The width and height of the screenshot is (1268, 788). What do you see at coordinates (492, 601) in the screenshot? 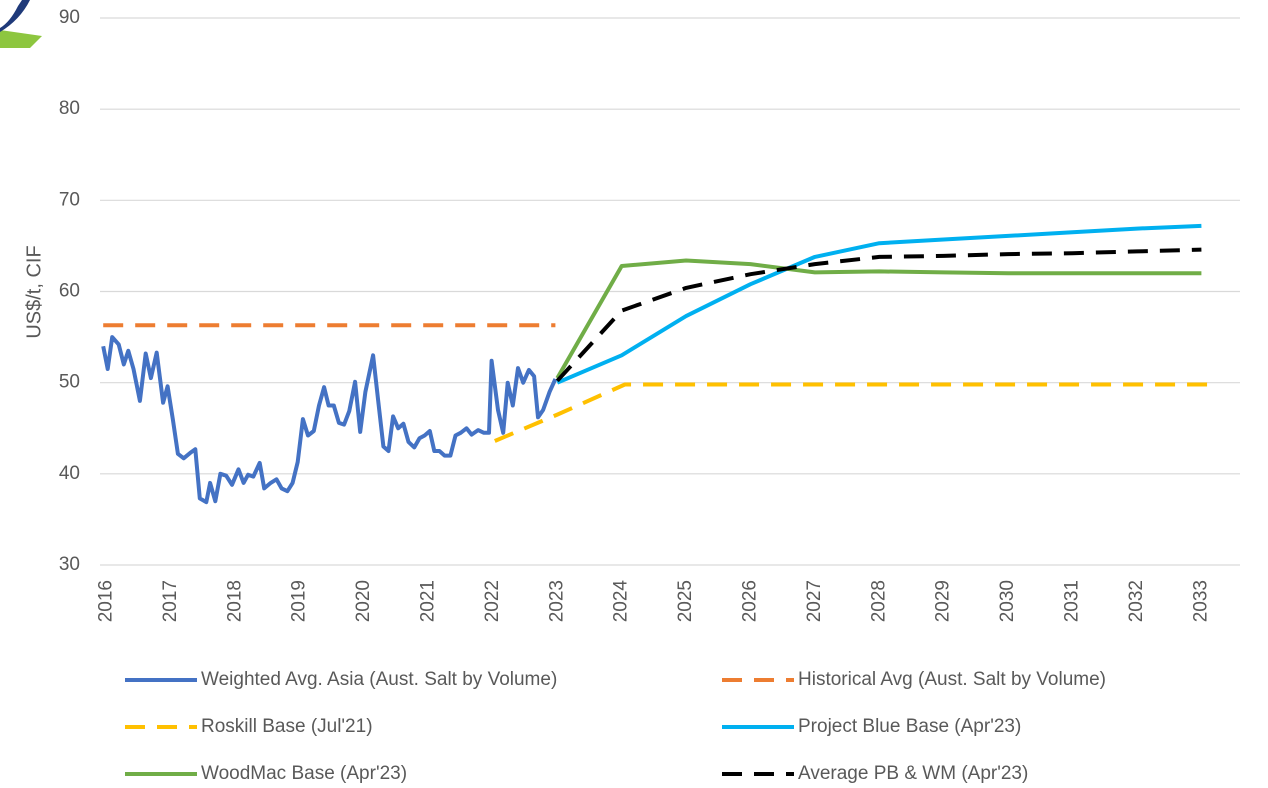
I see `x-tick-label: 2022` at bounding box center [492, 601].